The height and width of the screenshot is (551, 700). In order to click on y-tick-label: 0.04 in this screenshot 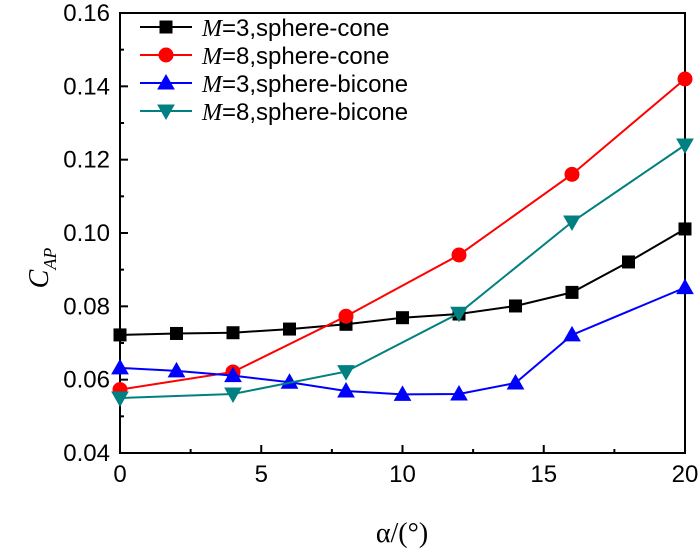, I will do `click(86, 453)`.